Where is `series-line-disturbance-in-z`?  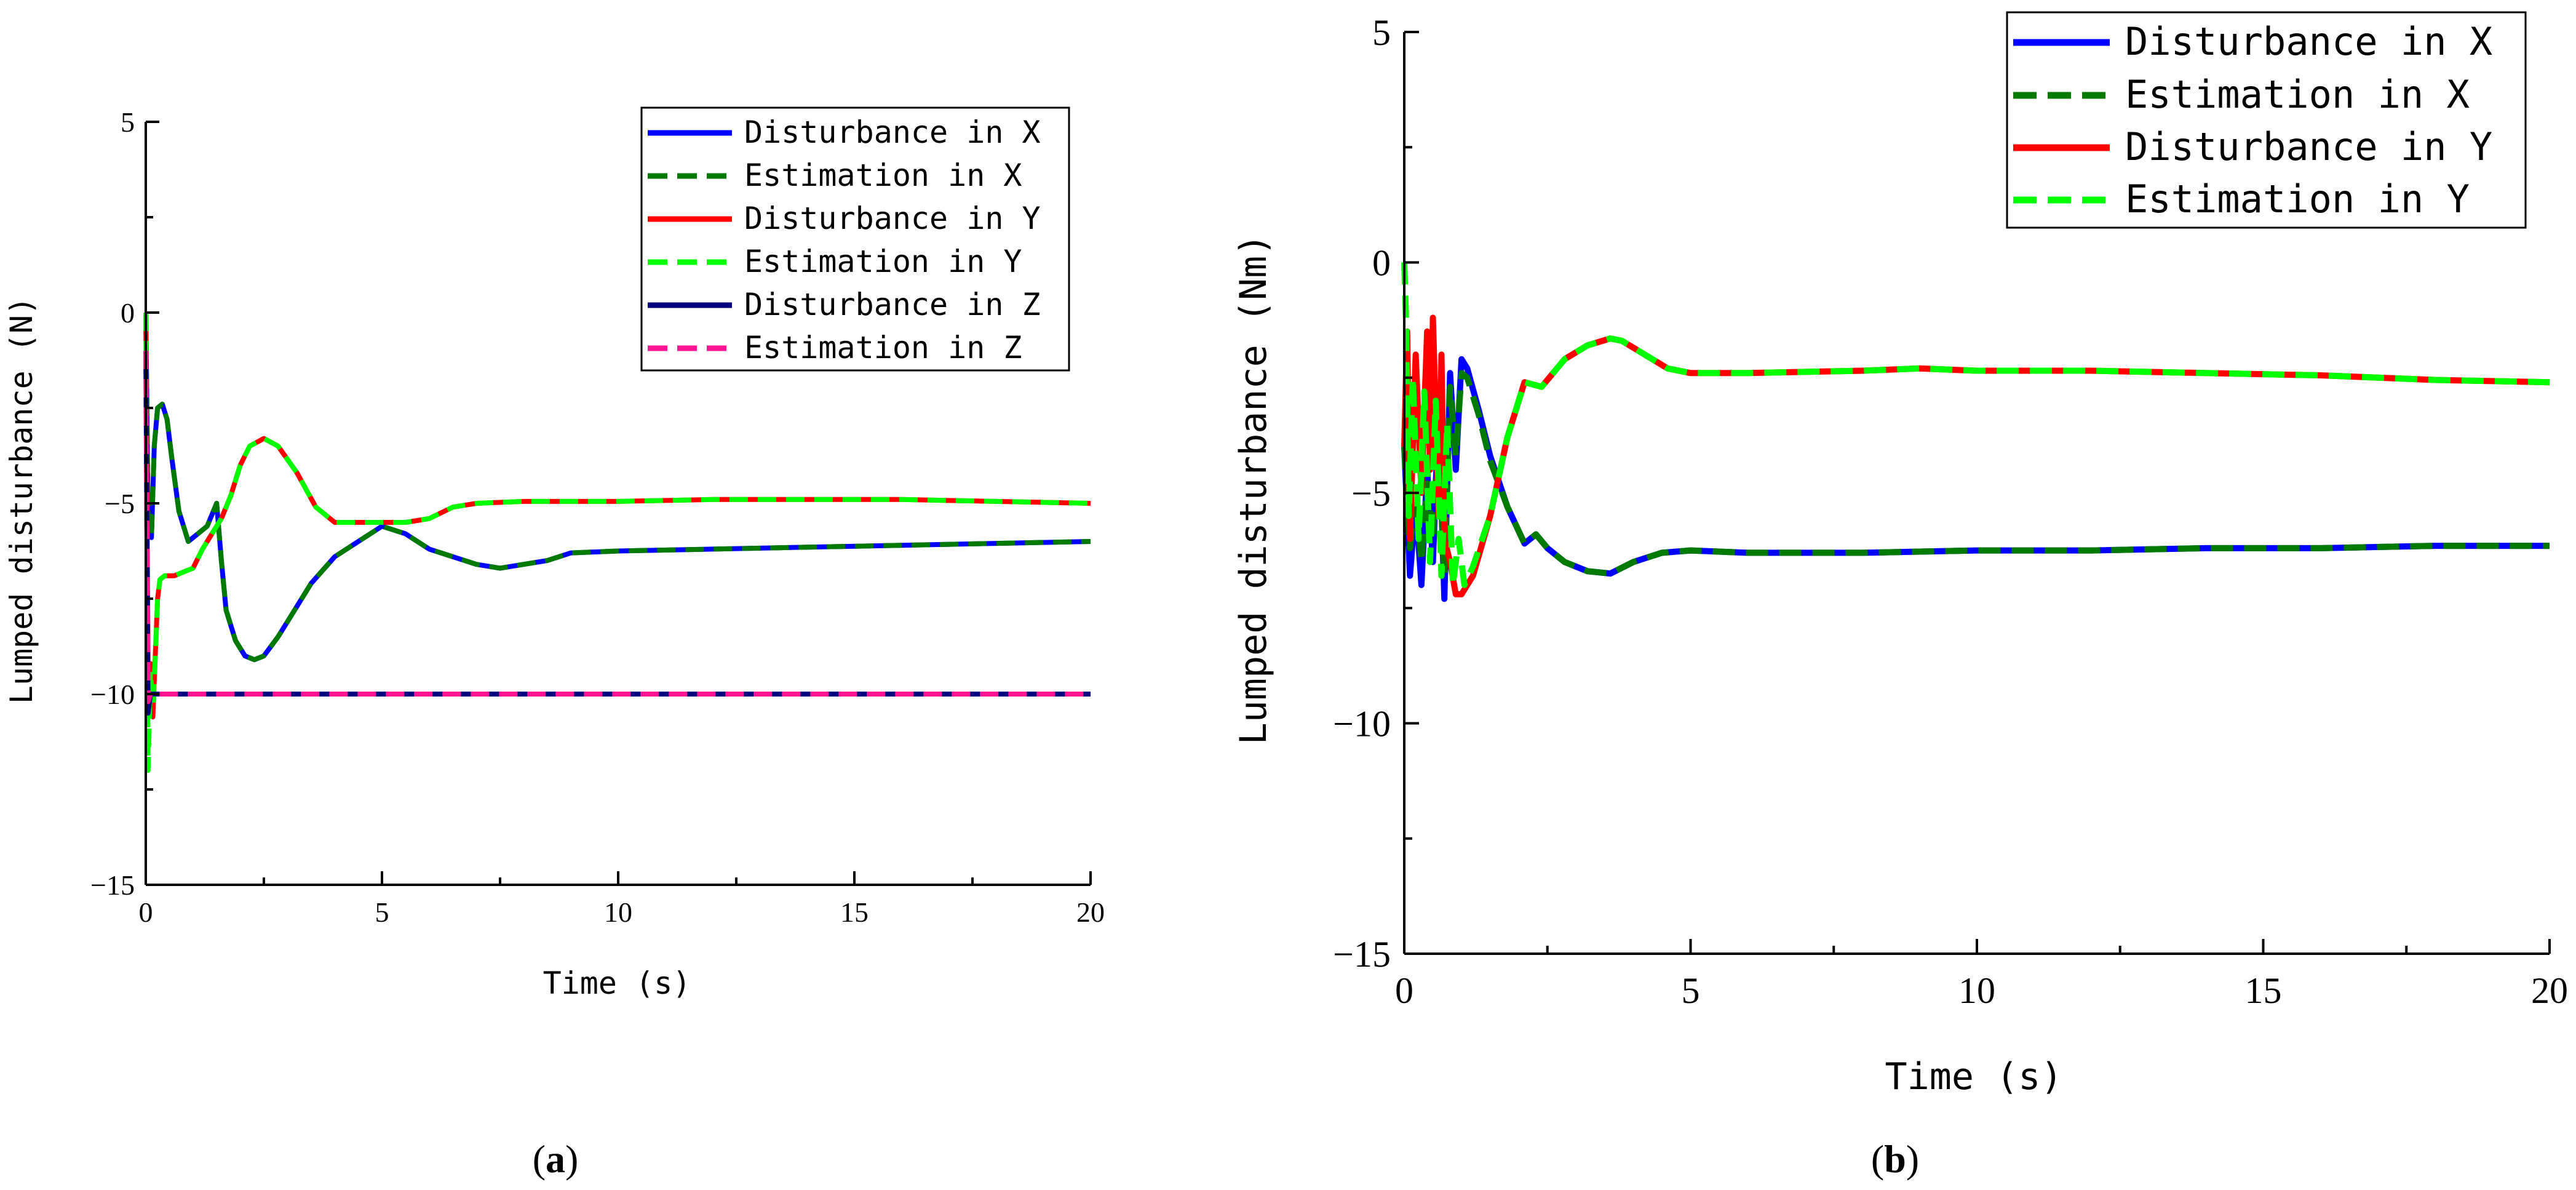
series-line-disturbance-in-z is located at coordinates (617, 533).